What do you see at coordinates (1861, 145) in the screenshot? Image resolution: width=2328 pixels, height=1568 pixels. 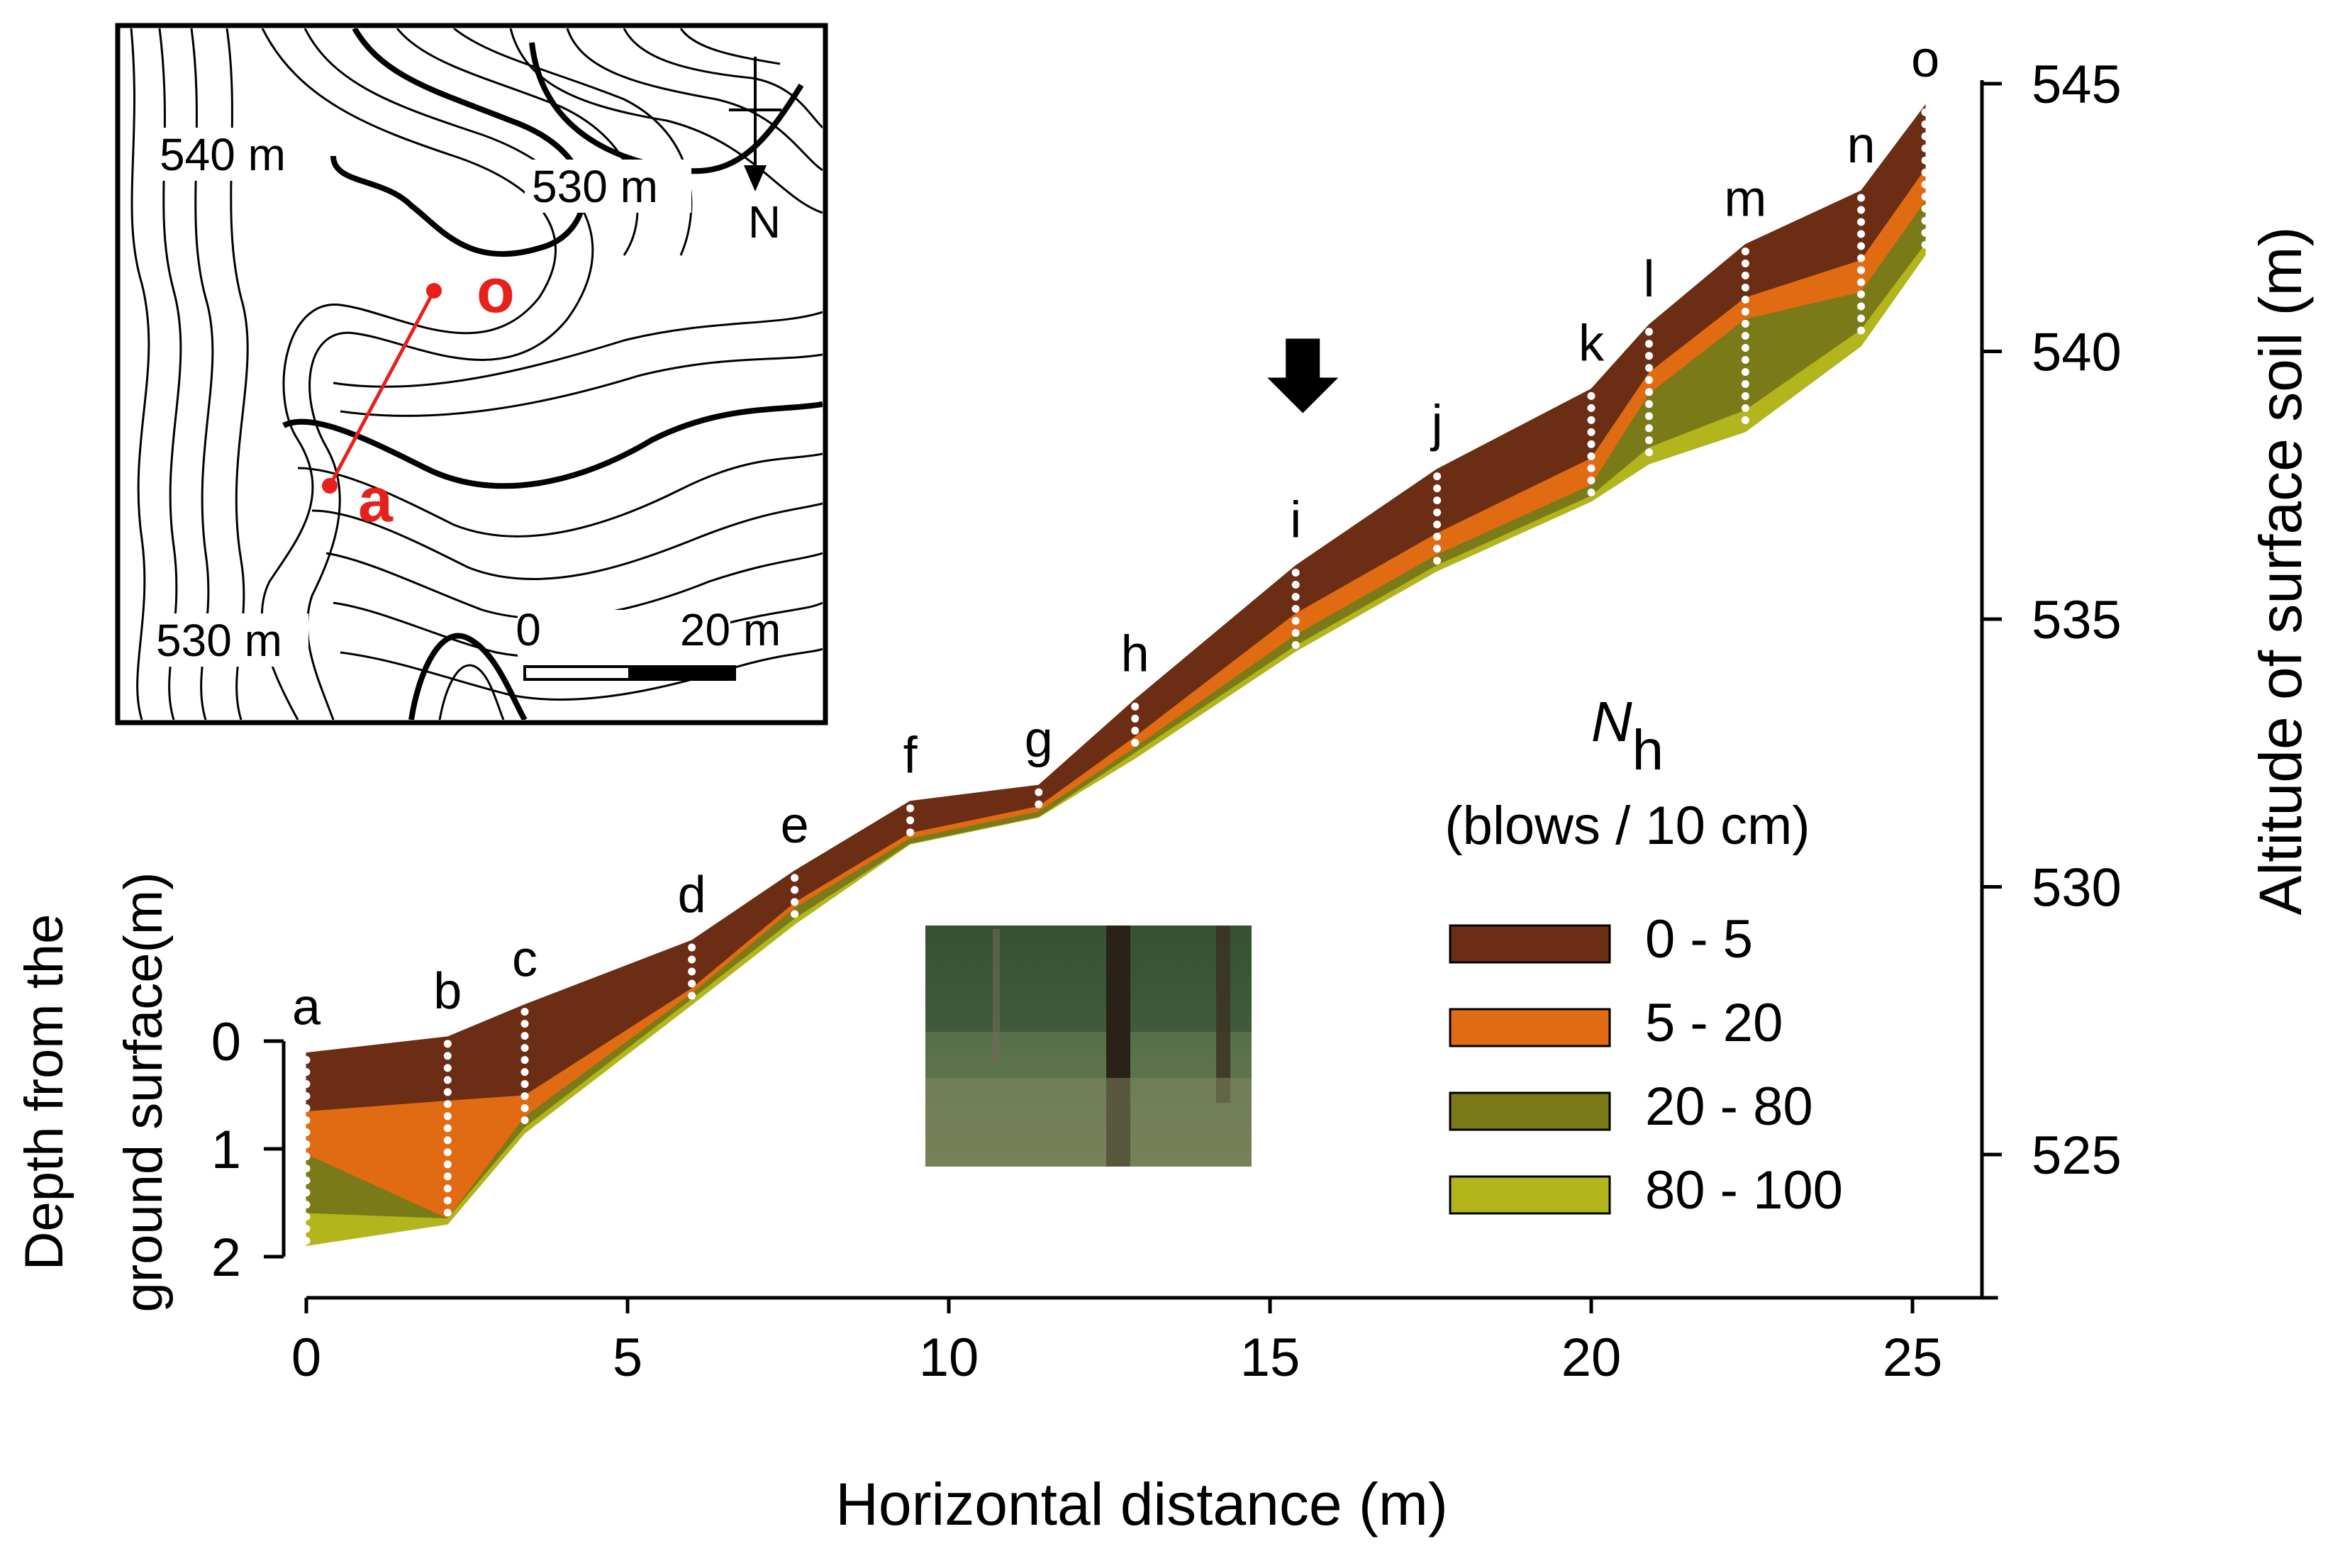 I see `point-label-n: n` at bounding box center [1861, 145].